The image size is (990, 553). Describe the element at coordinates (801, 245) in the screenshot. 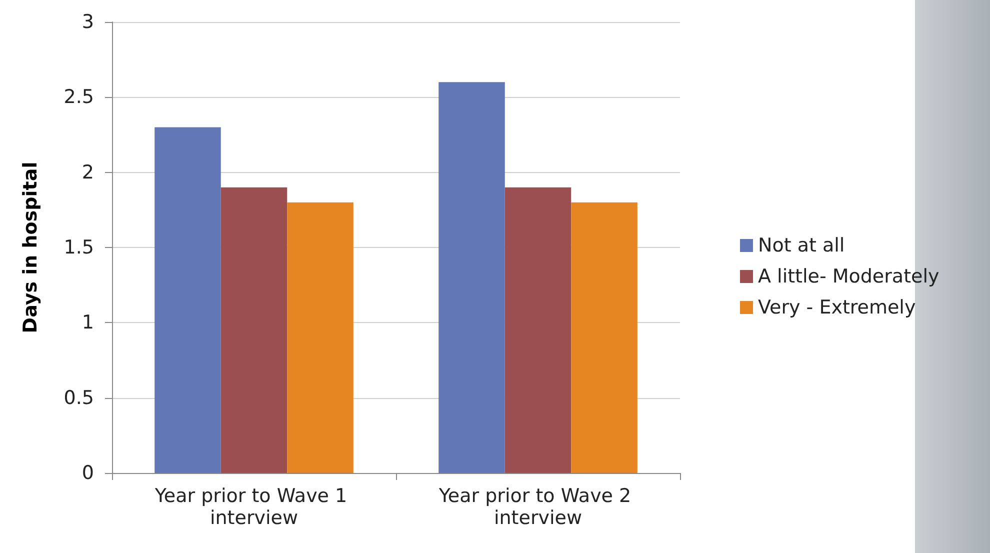

I see `legend-label: Not at all` at that location.